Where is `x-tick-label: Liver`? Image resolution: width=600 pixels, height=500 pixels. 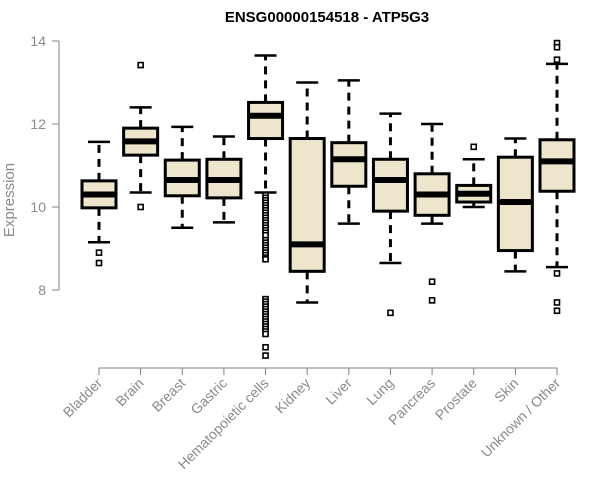 x-tick-label: Liver is located at coordinates (338, 391).